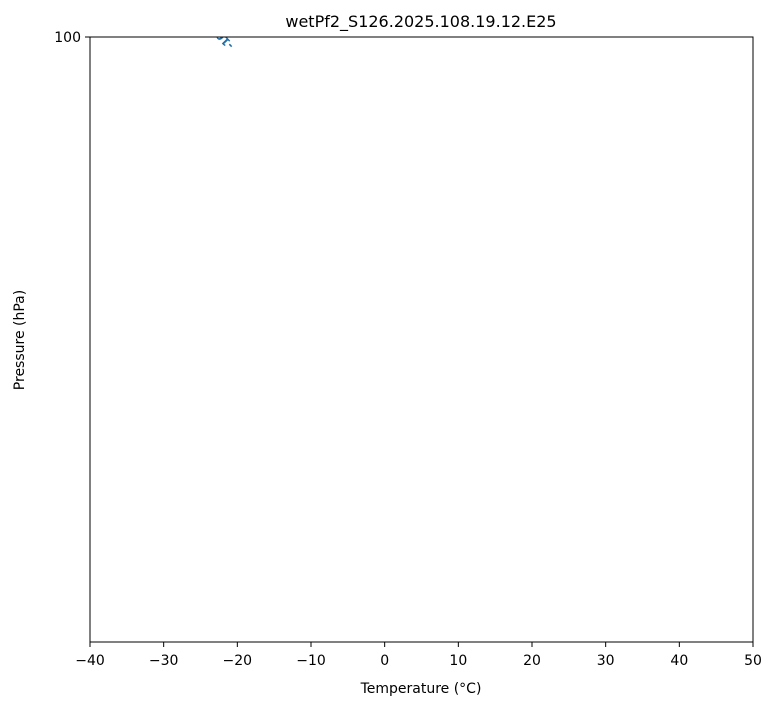 This screenshot has width=775, height=708. What do you see at coordinates (90, 661) in the screenshot?
I see `x-tick-label: −40` at bounding box center [90, 661].